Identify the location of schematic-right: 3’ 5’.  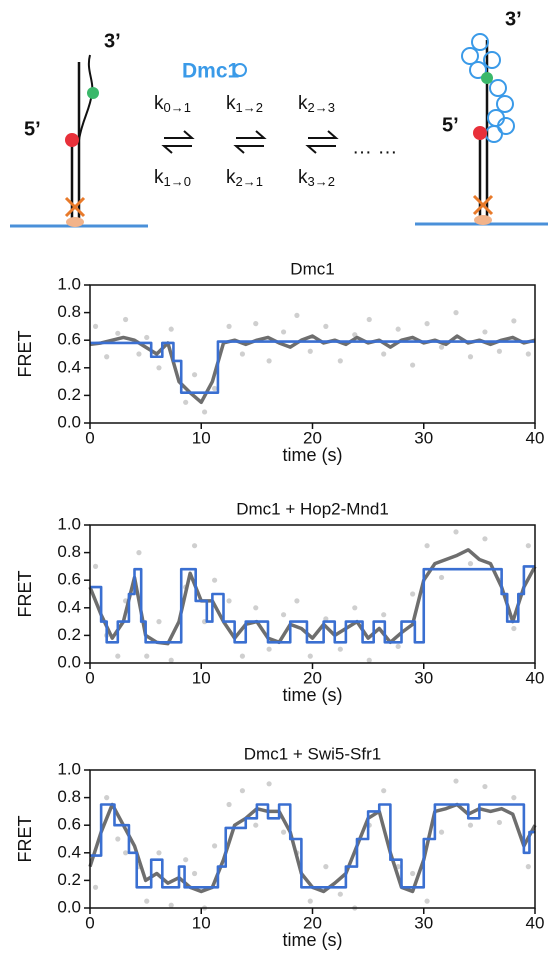
(481, 117).